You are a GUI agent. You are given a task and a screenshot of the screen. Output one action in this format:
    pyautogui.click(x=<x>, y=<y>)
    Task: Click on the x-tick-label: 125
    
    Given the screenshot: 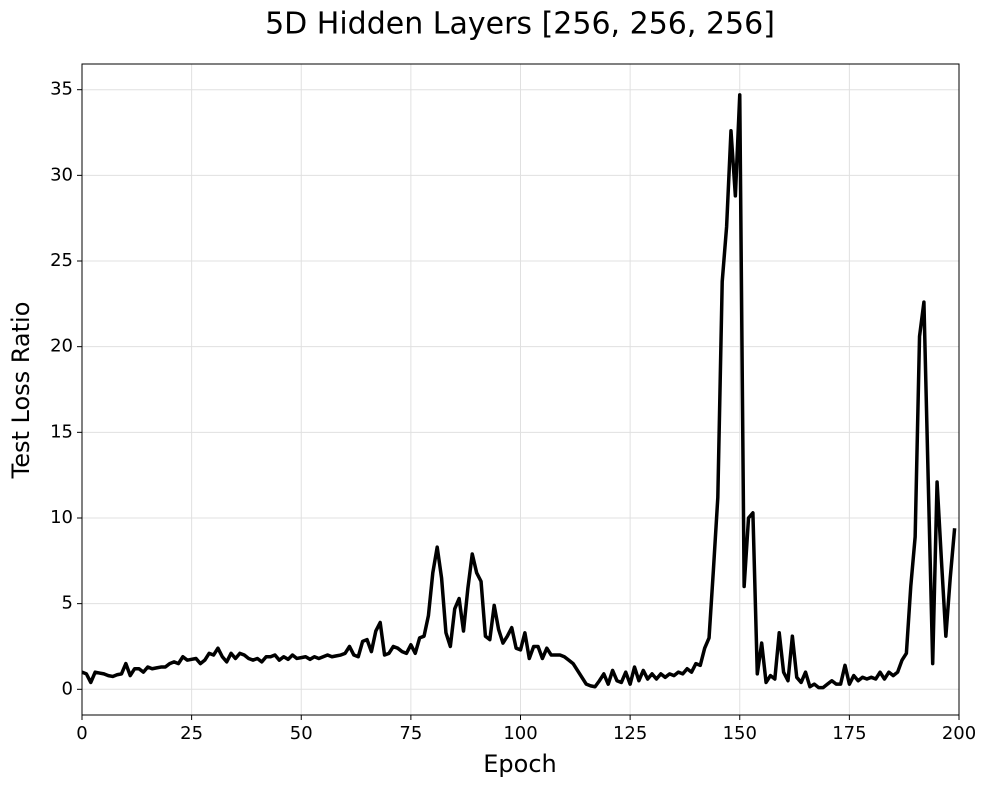 What is the action you would take?
    pyautogui.click(x=630, y=733)
    